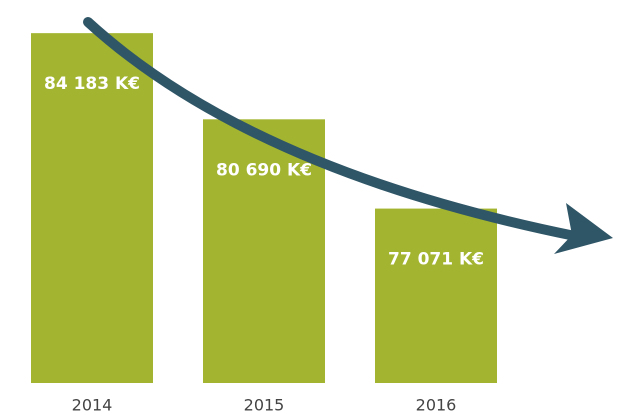  Describe the element at coordinates (264, 170) in the screenshot. I see `value-label: 80 690 K€` at that location.